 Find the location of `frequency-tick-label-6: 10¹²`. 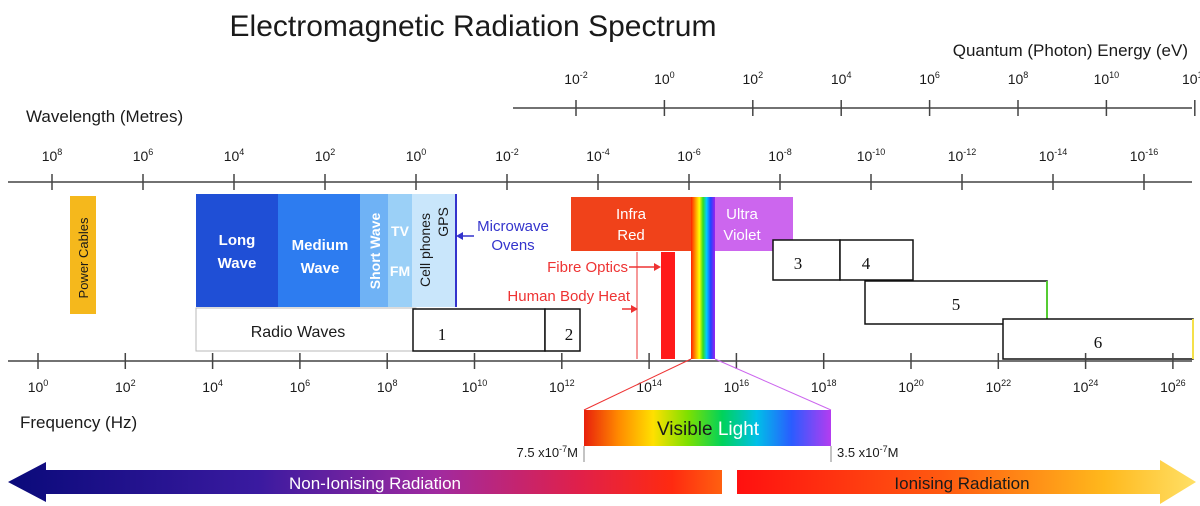

frequency-tick-label-6: 10¹² is located at coordinates (562, 386).